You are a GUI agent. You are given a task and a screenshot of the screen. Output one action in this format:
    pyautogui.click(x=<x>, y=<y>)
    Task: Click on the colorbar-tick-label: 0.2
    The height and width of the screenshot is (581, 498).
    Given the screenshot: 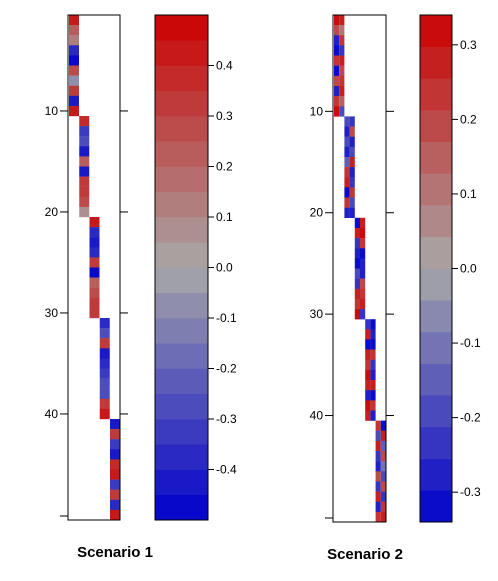 What is the action you would take?
    pyautogui.click(x=468, y=119)
    